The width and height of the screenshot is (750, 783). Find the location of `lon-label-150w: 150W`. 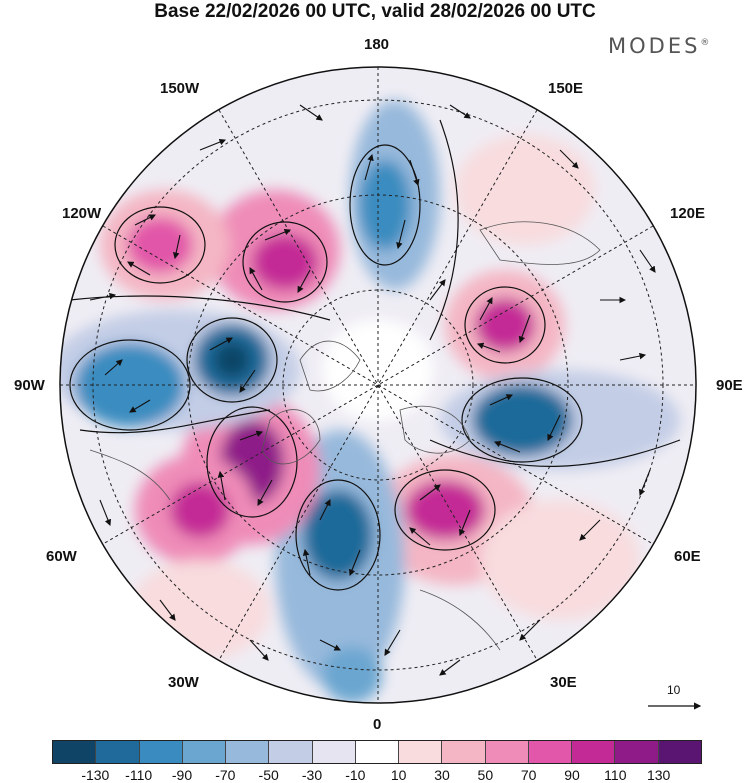

lon-label-150w: 150W is located at coordinates (180, 88).